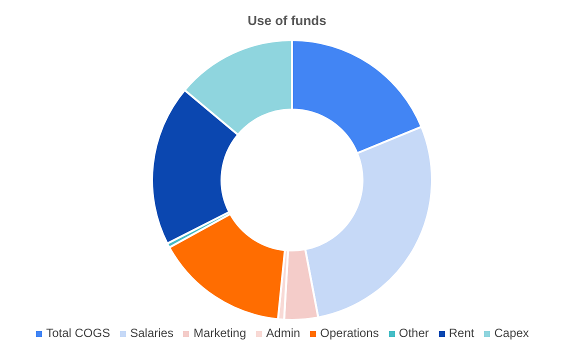 The width and height of the screenshot is (575, 353). Describe the element at coordinates (461, 333) in the screenshot. I see `legend-label: Rent` at that location.